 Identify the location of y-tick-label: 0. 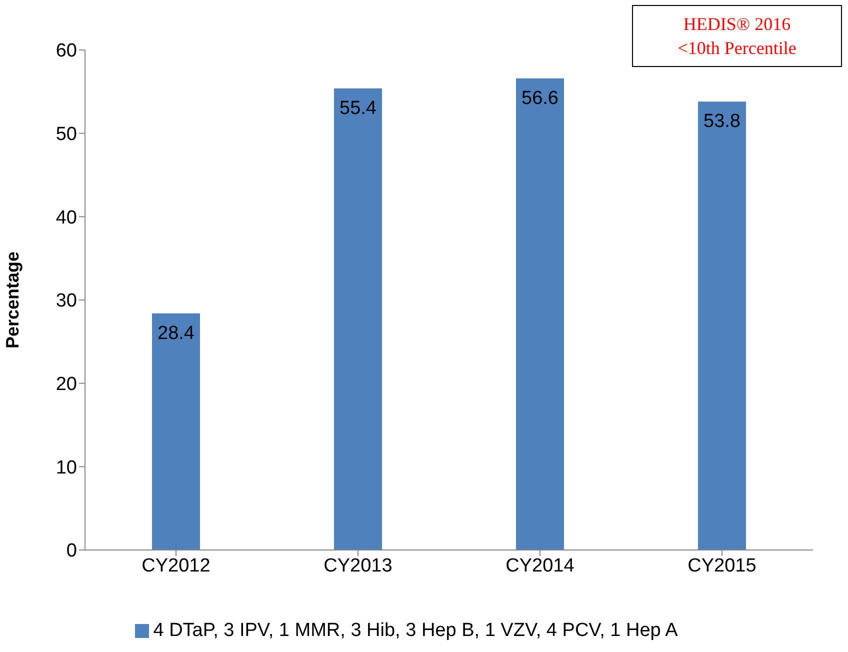
(71, 551).